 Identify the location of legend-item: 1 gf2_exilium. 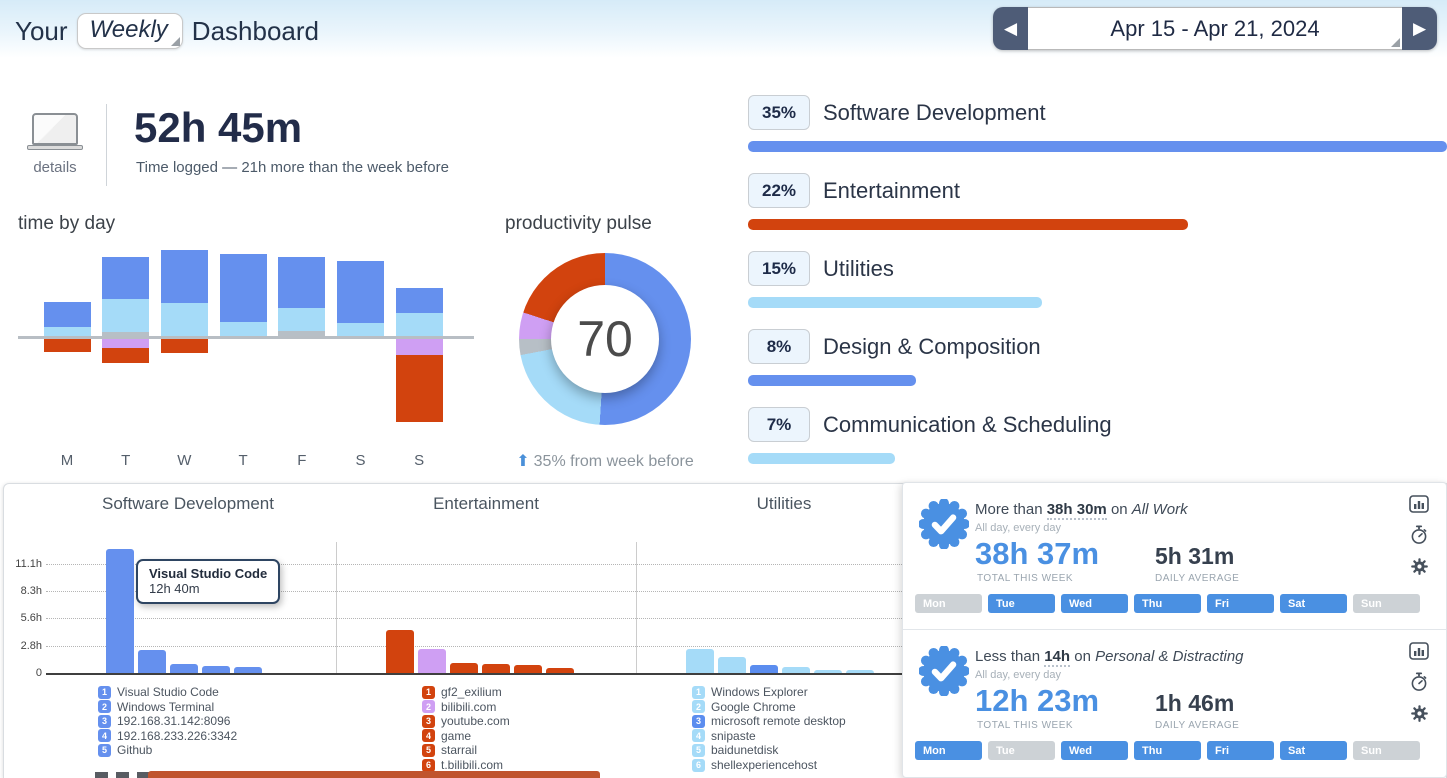
(462, 692).